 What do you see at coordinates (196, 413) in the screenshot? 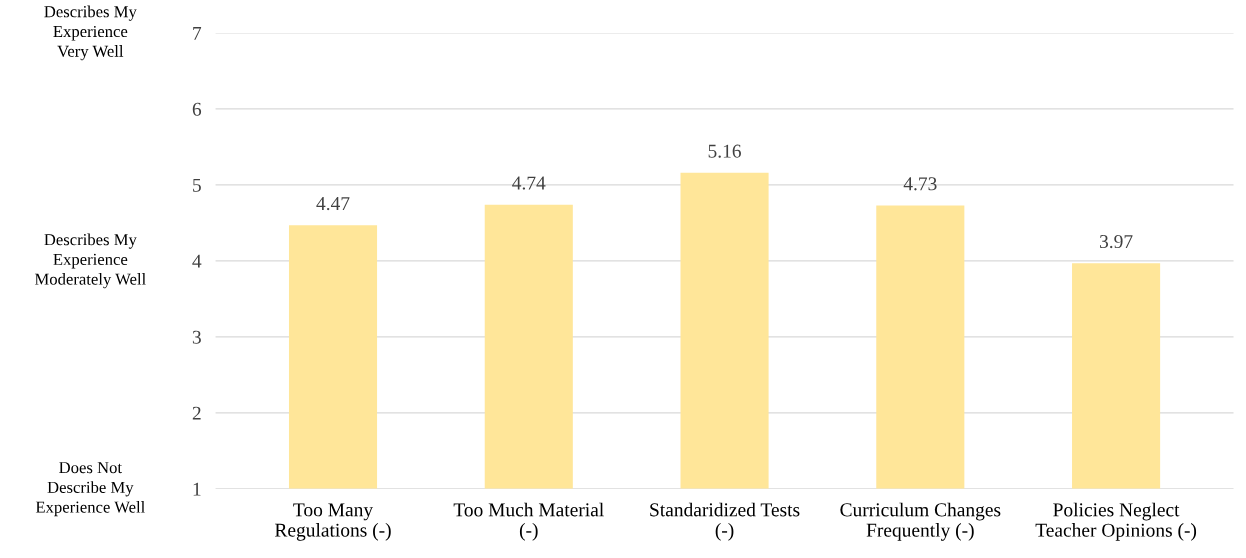
I see `y-tick-label: 2` at bounding box center [196, 413].